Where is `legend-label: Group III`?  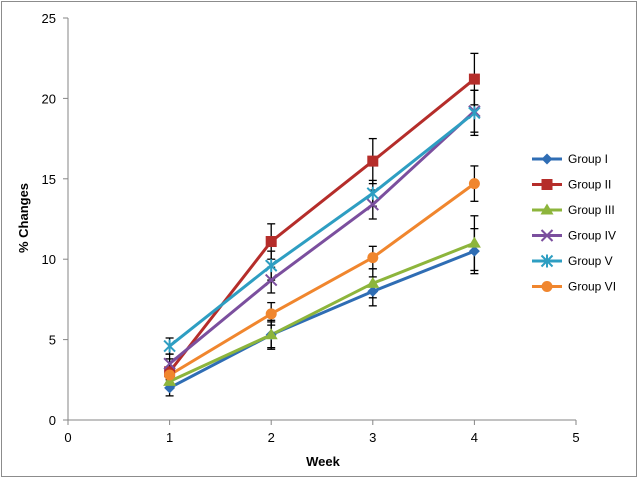 legend-label: Group III is located at coordinates (591, 210).